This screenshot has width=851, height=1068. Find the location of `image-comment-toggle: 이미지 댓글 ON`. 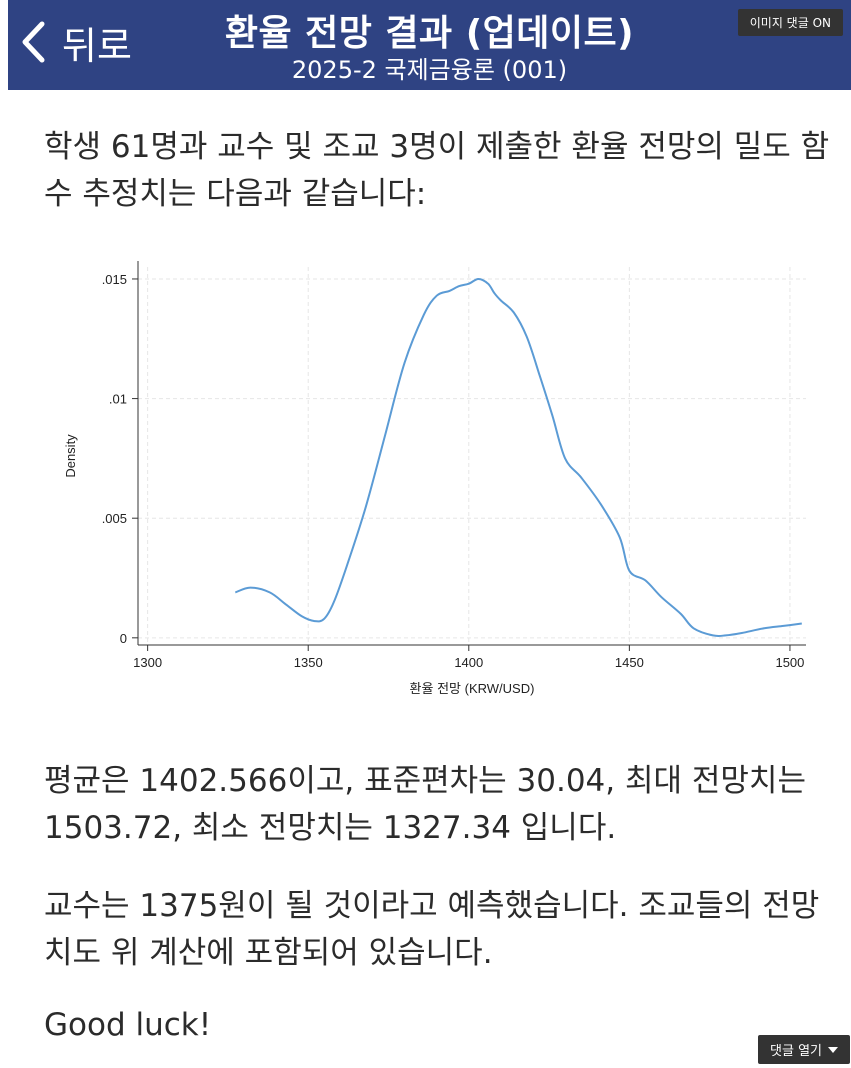

image-comment-toggle: 이미지 댓글 ON is located at coordinates (790, 22).